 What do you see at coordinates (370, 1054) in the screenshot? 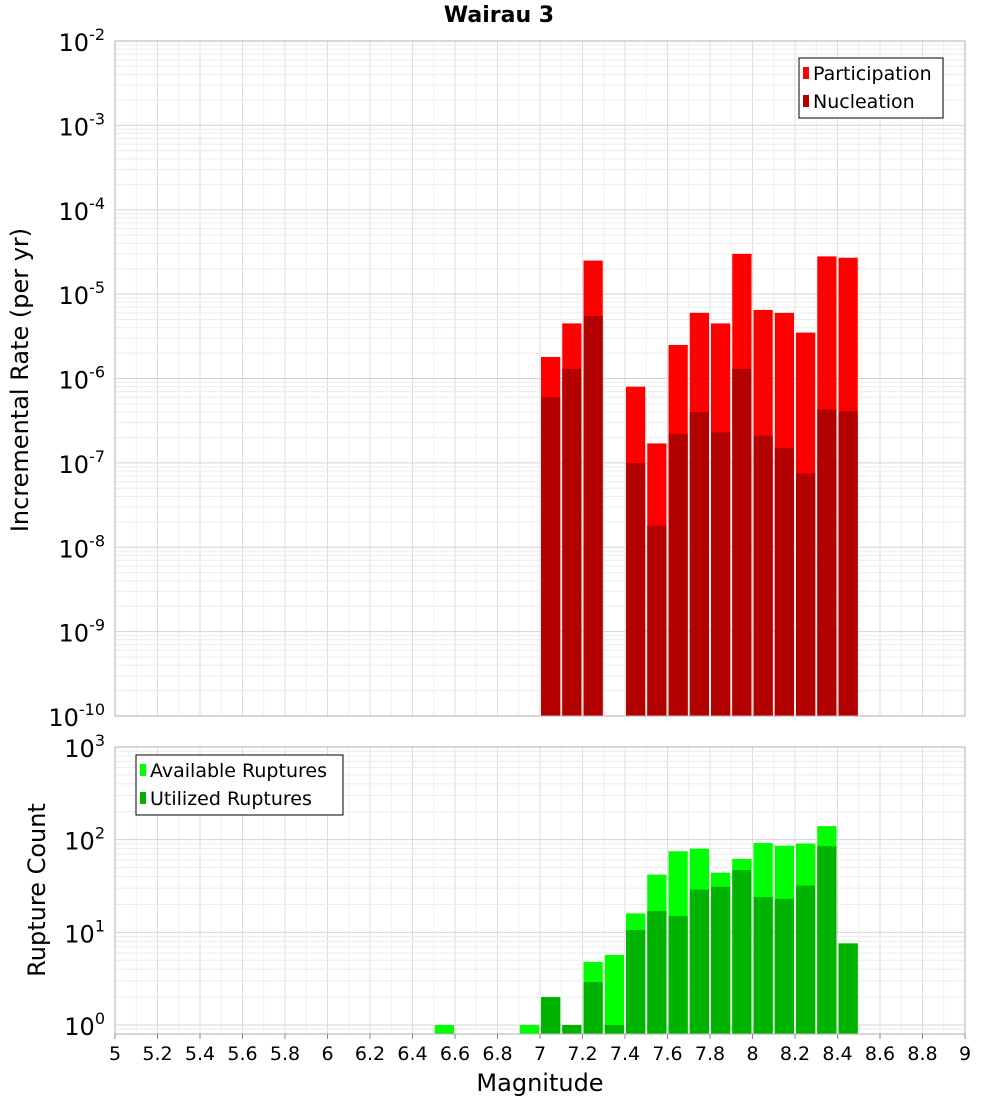
I see `x-tick-label: 6.2` at bounding box center [370, 1054].